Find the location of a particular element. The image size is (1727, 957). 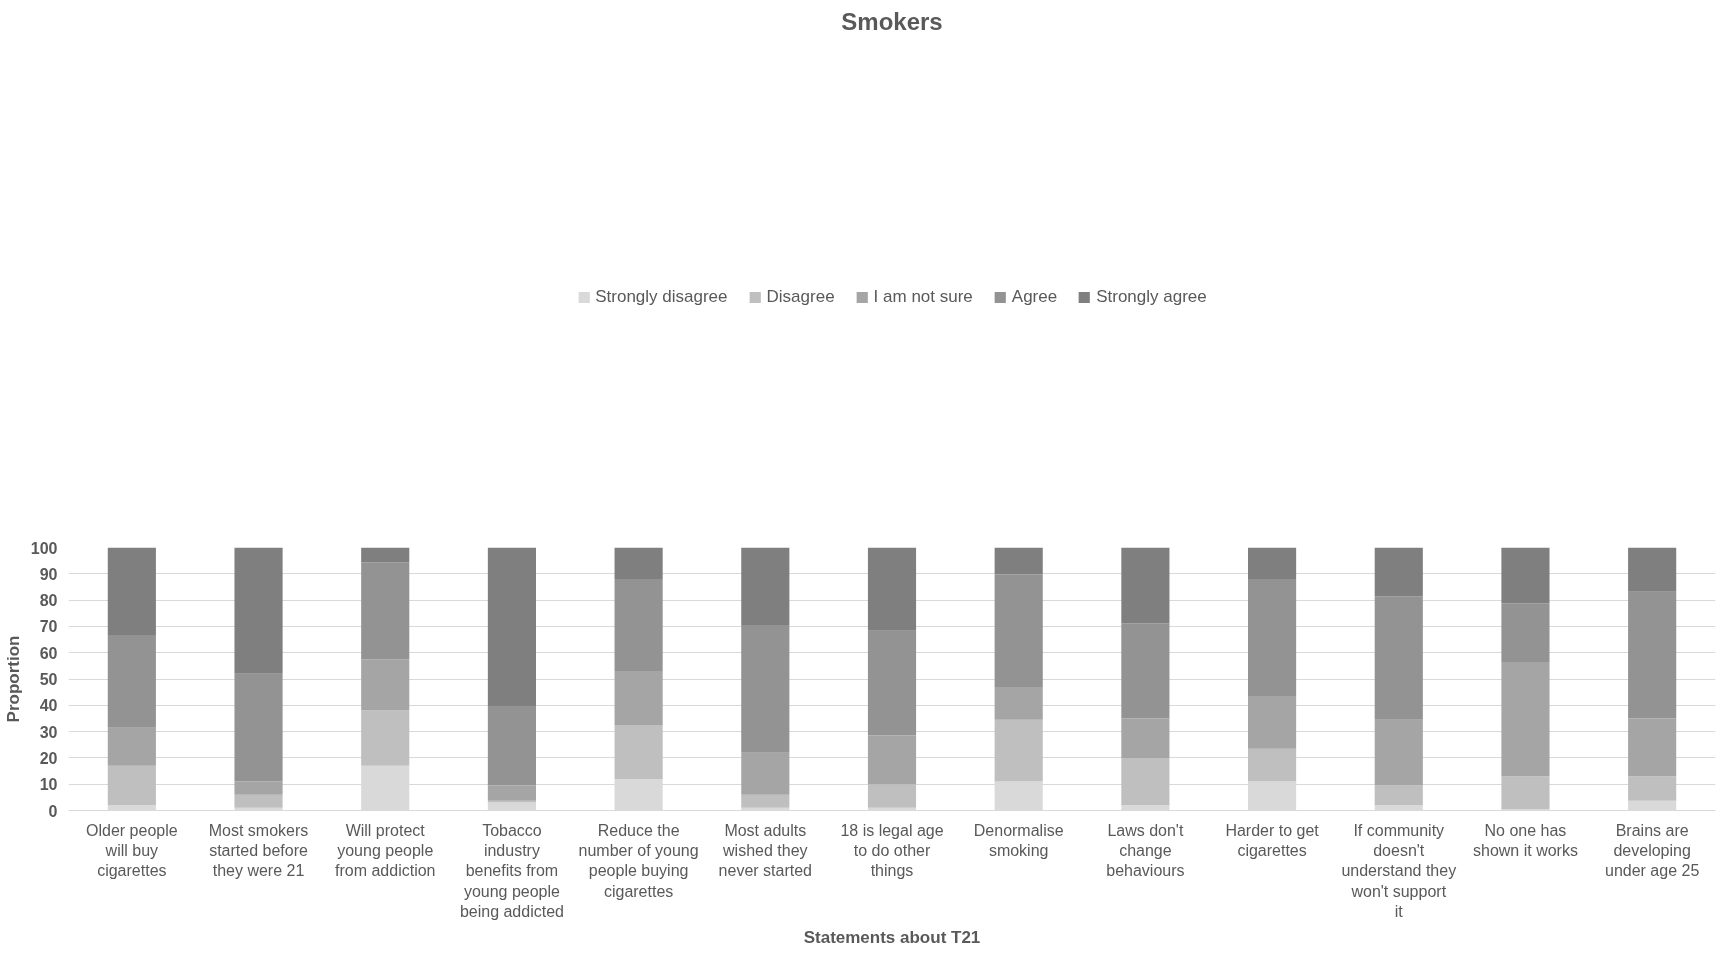

x-tick-label: Will protect young people from addiction is located at coordinates (385, 850).